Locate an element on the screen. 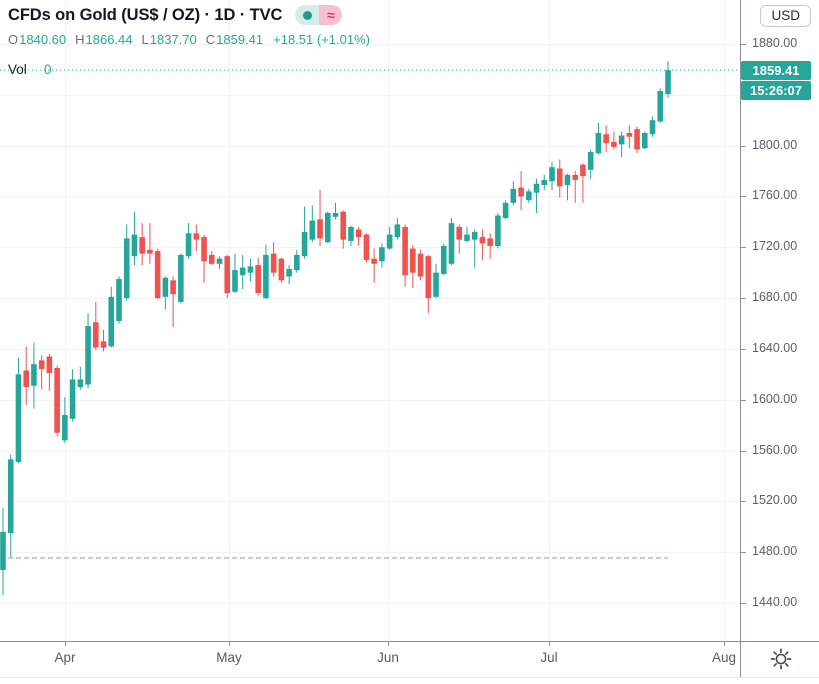 The width and height of the screenshot is (819, 684). price-axis-label: 1440.00 is located at coordinates (775, 601).